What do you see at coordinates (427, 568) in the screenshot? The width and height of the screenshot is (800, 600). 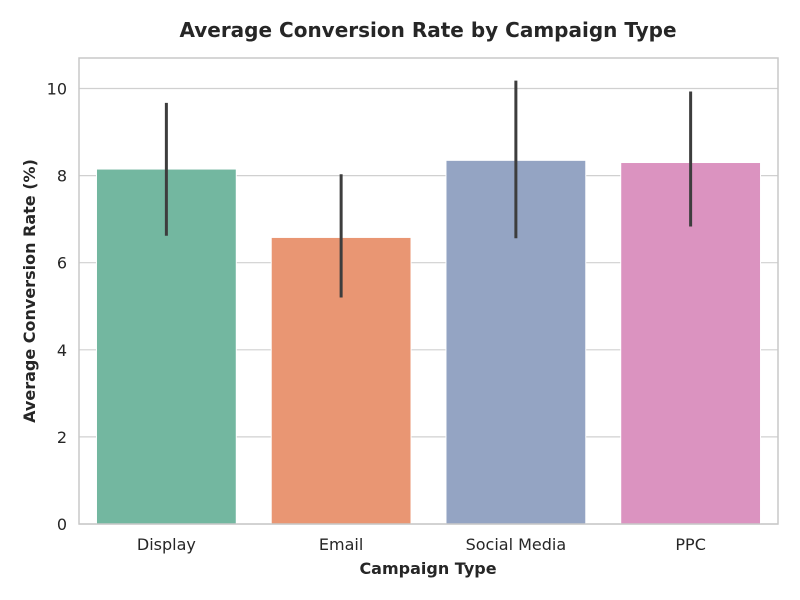 I see `x-axis-label: Campaign Type` at bounding box center [427, 568].